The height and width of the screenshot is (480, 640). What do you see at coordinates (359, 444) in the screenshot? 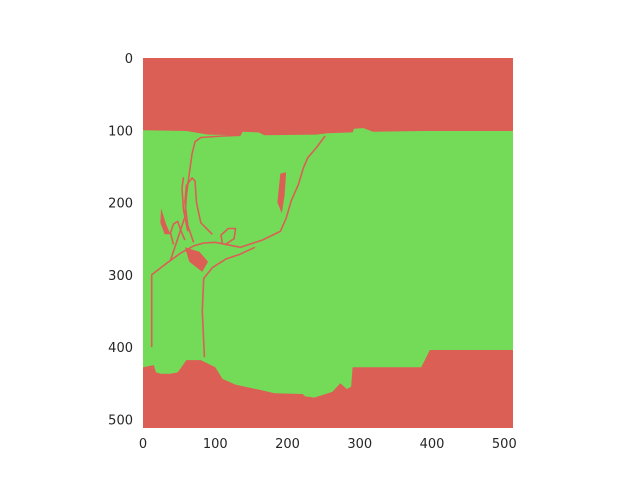
I see `x-tick-label: 300` at bounding box center [359, 444].